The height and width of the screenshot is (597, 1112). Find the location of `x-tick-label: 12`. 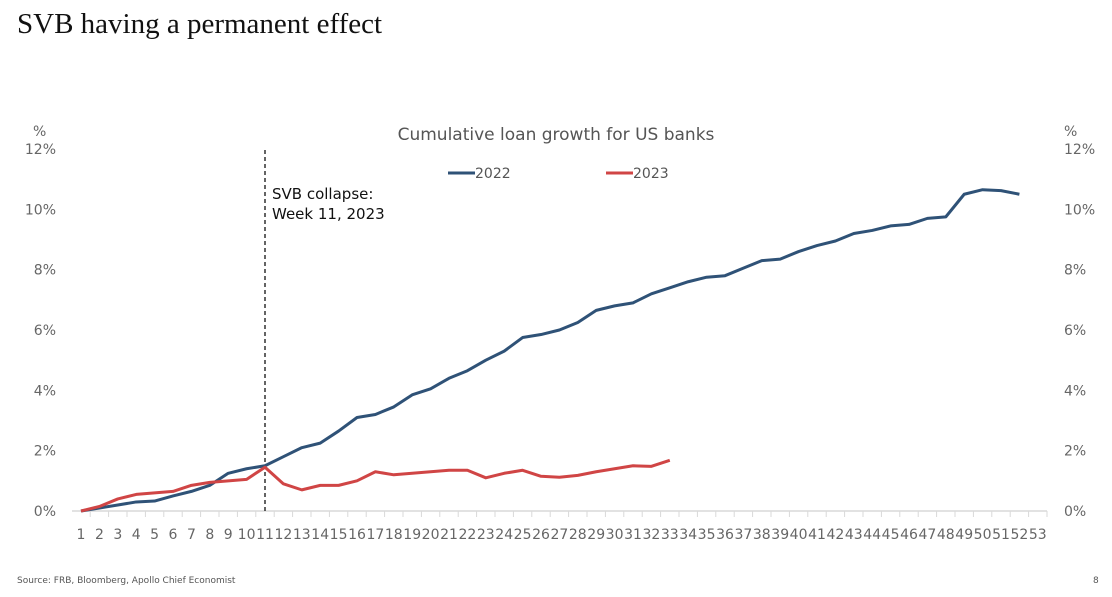

x-tick-label: 12 is located at coordinates (283, 535).